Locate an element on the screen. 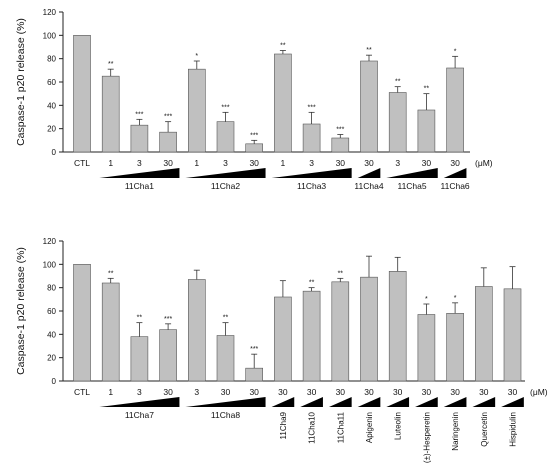  group-label: Naringenin is located at coordinates (455, 431).